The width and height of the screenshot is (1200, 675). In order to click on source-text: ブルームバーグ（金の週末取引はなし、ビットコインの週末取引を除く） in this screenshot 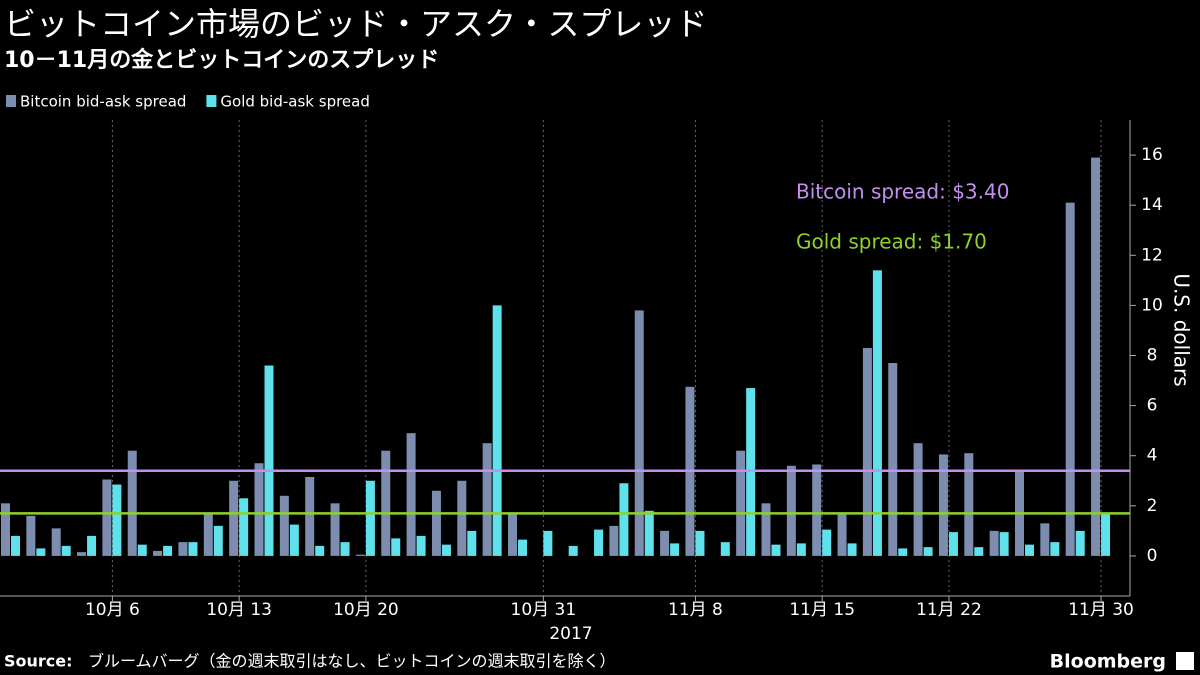, I will do `click(352, 661)`.